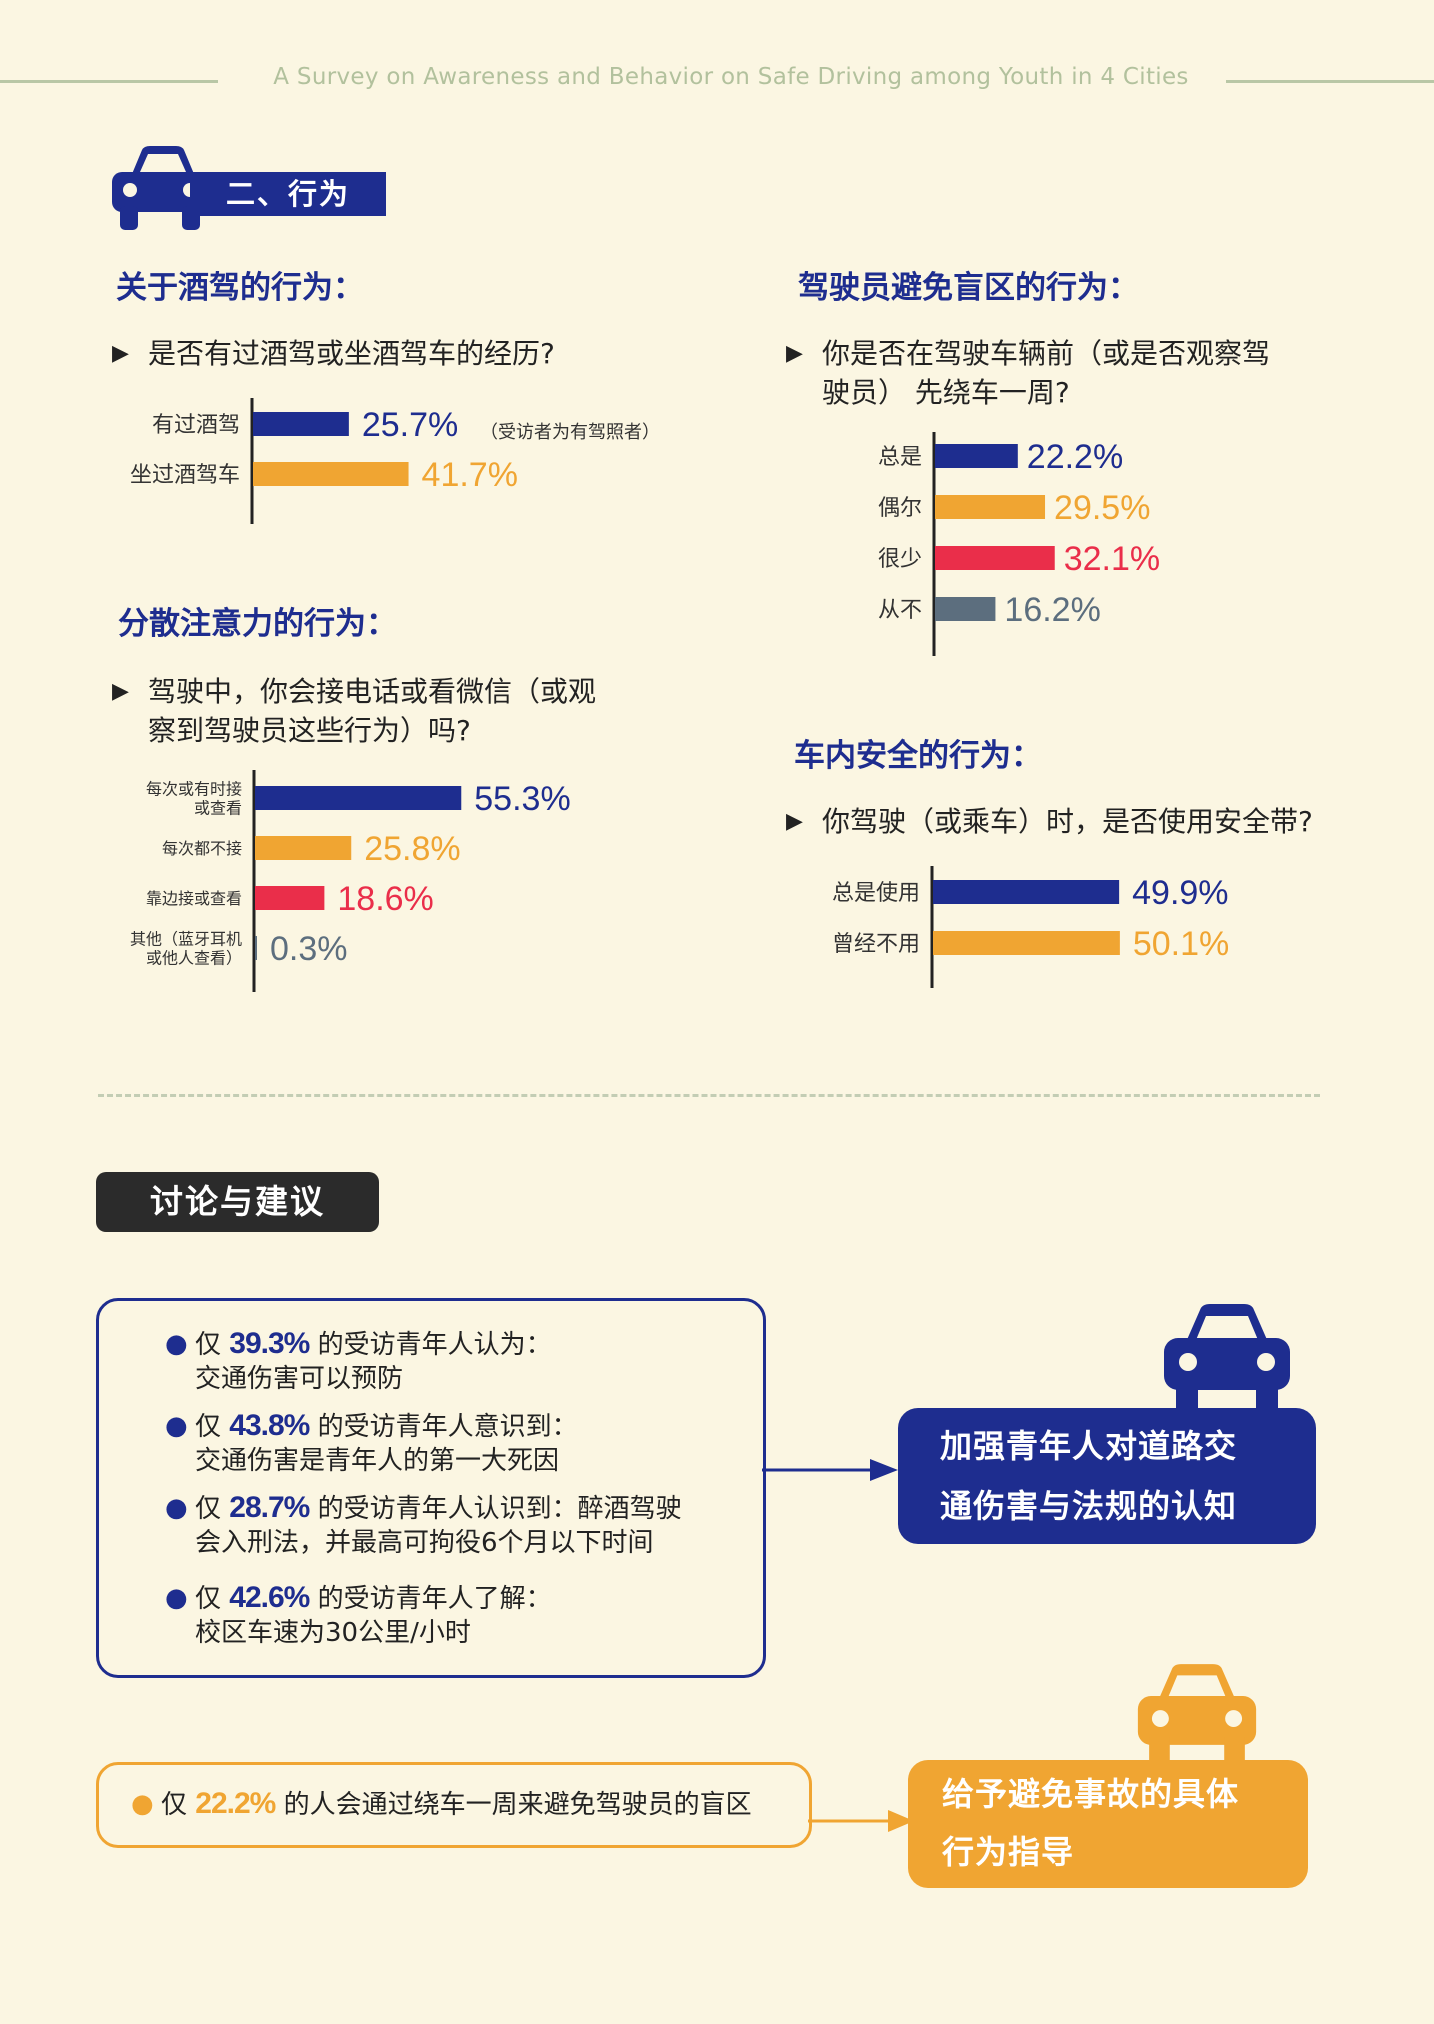 This screenshot has height=2024, width=1434. I want to click on finding-1: ● 仅 39.3% 的受访青年人认为： 交通伤害可以预防, so click(358, 1361).